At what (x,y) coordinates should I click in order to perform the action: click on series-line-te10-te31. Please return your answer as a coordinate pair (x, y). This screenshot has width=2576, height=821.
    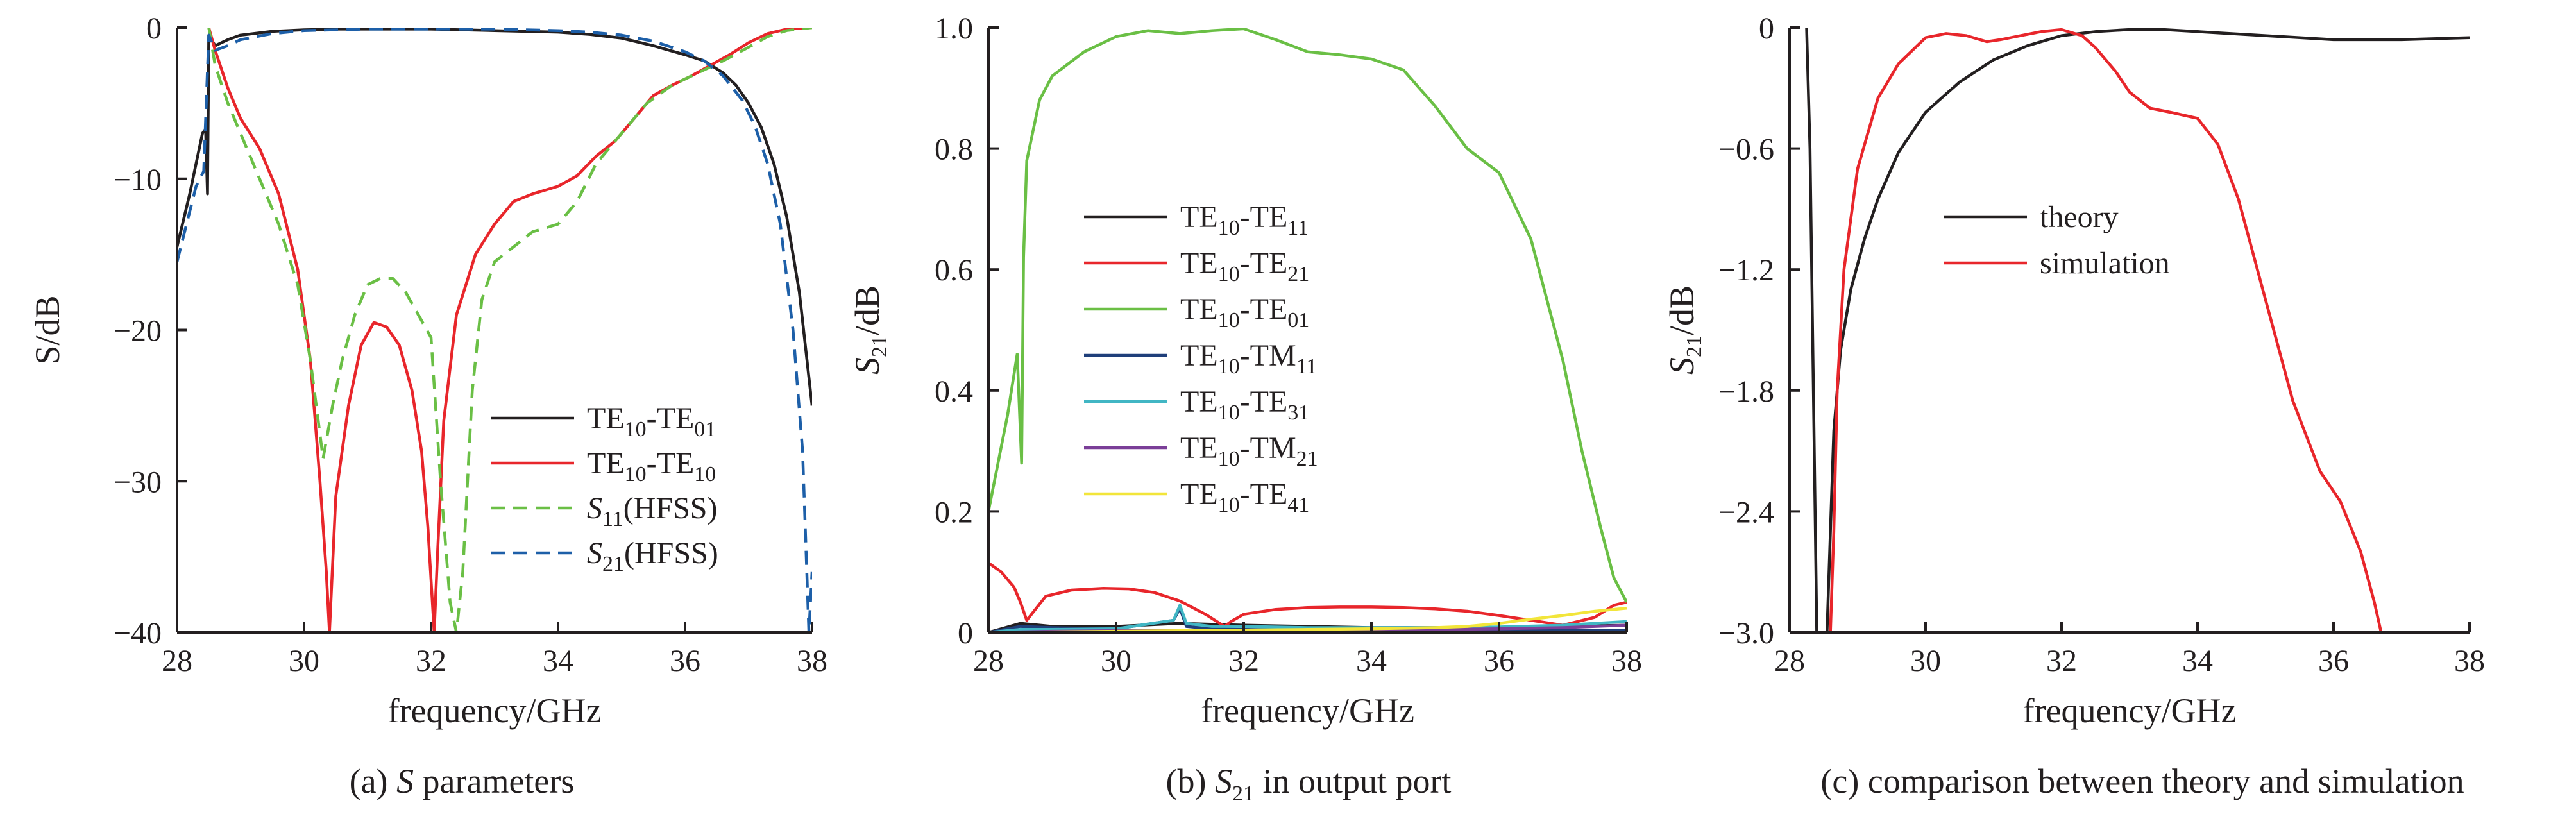
    Looking at the image, I should click on (1307, 618).